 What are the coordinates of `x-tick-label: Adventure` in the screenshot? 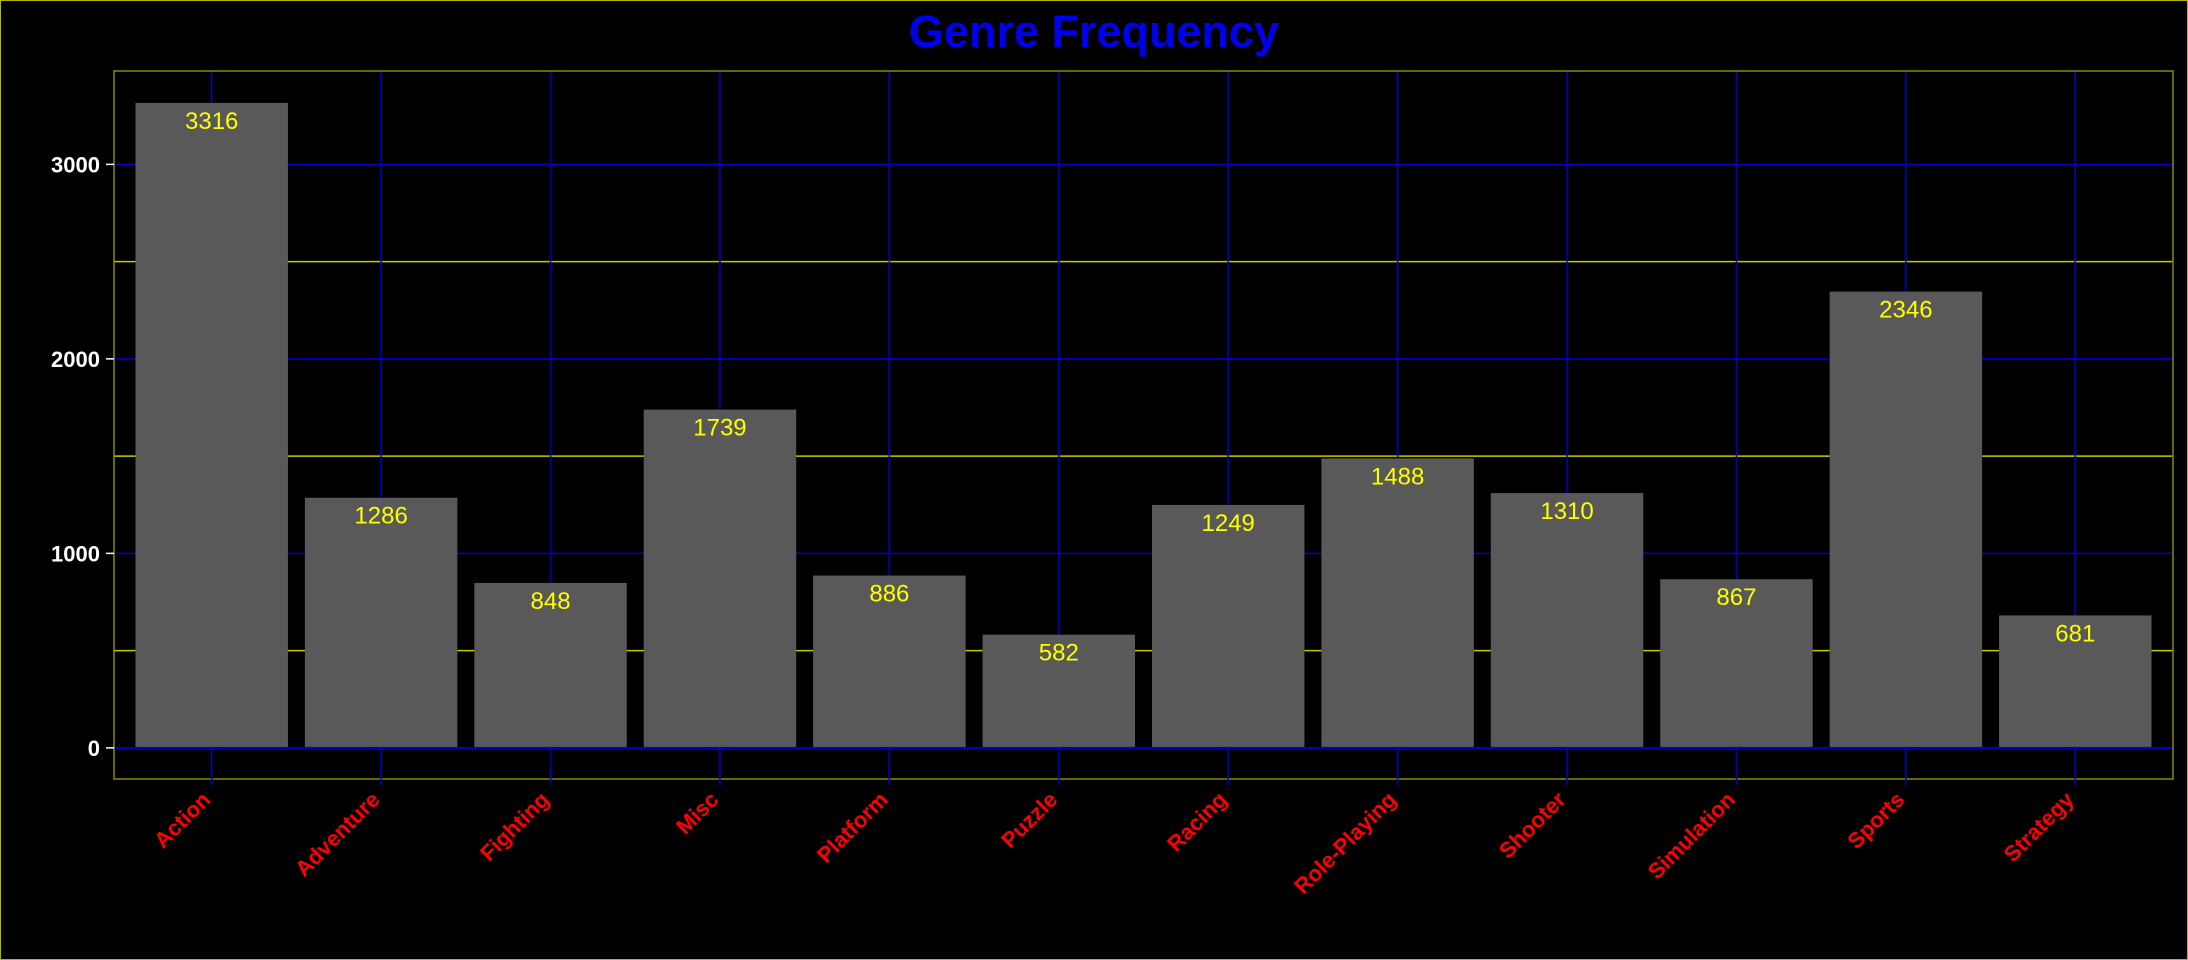 It's located at (337, 834).